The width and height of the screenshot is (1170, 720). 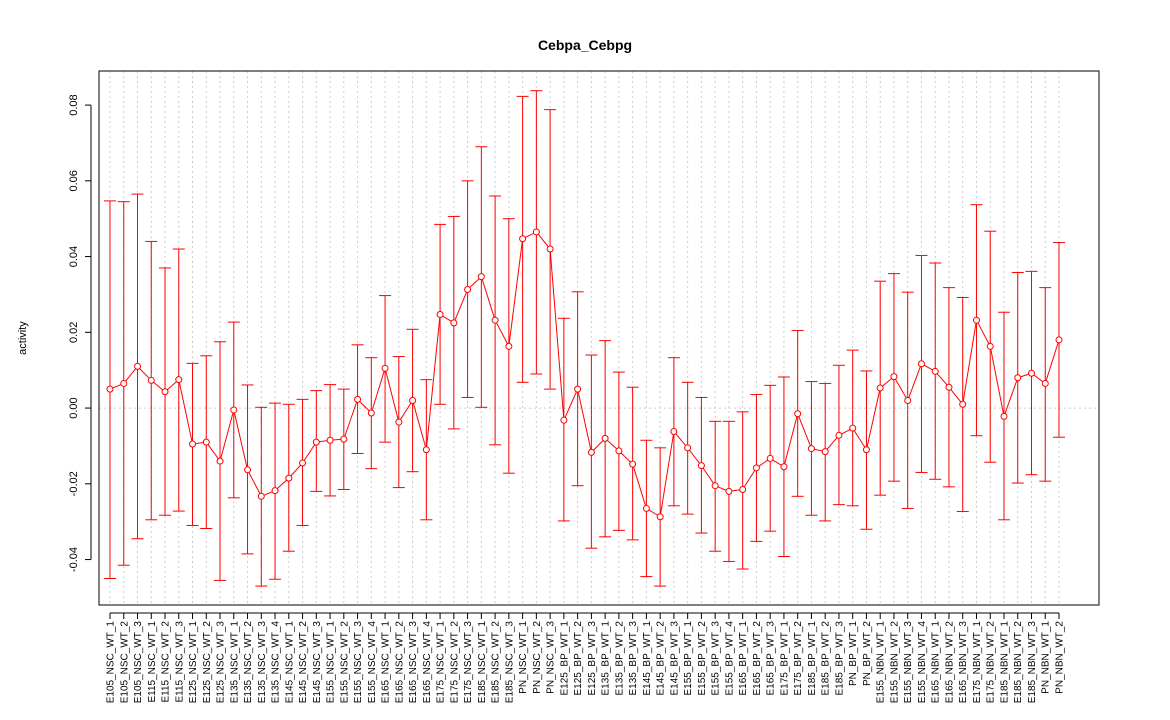 I want to click on x-tick-label: PN_BP_WT_2, so click(x=867, y=653).